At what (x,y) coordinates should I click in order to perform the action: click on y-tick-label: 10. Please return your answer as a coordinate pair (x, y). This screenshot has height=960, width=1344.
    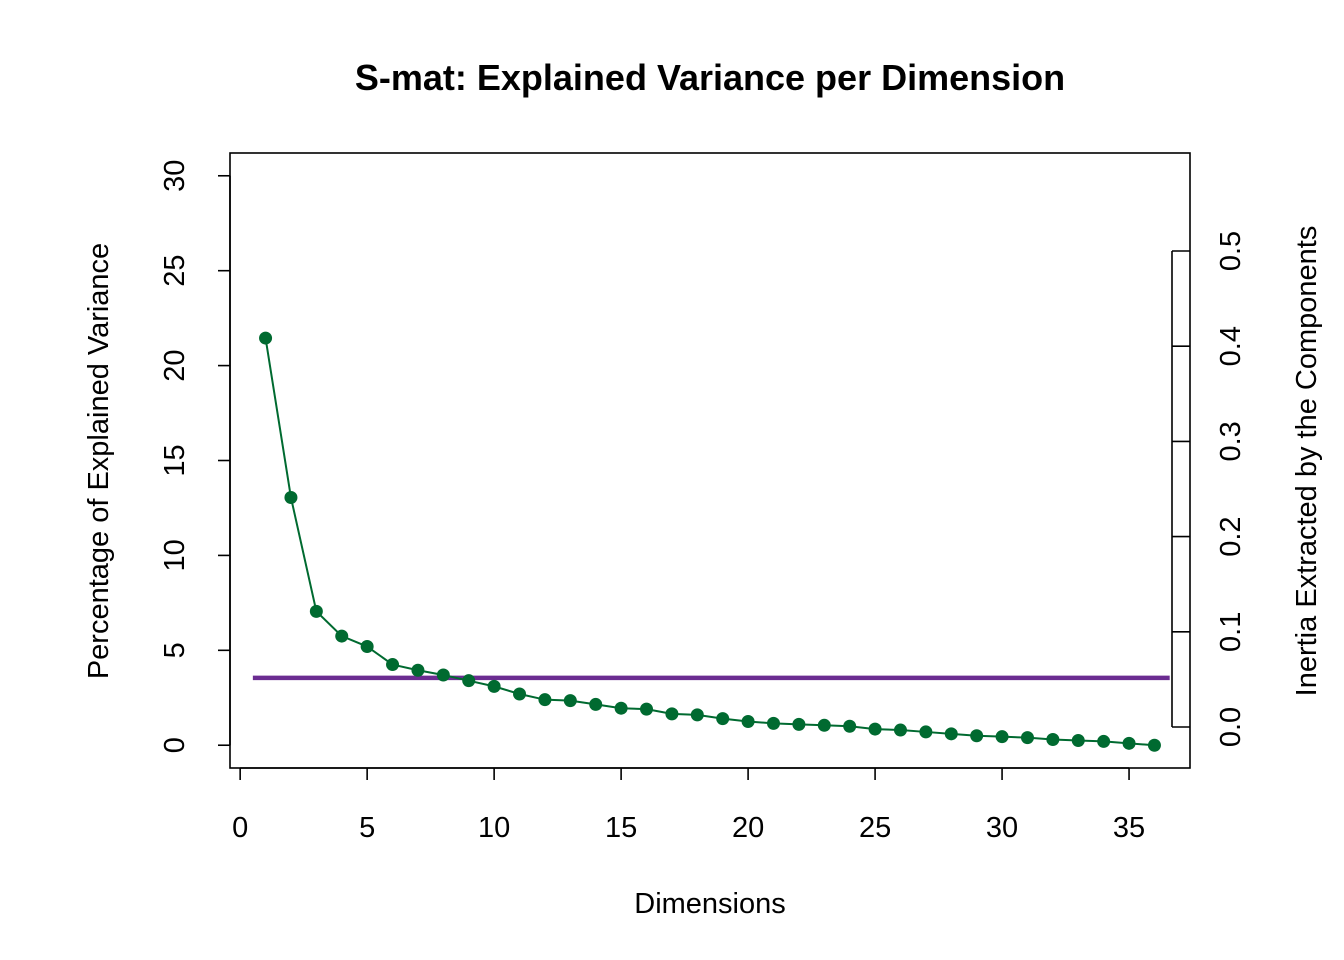
    Looking at the image, I should click on (175, 555).